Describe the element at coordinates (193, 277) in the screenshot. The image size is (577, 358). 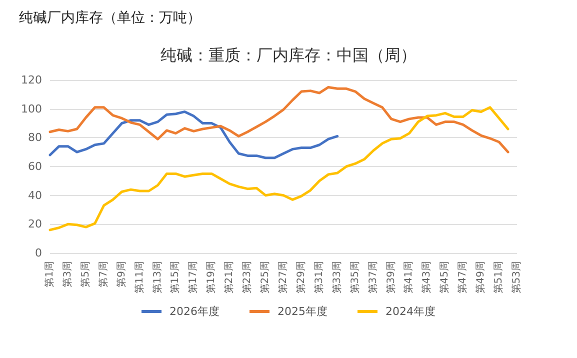
I see `x-tick-label: 第17周` at that location.